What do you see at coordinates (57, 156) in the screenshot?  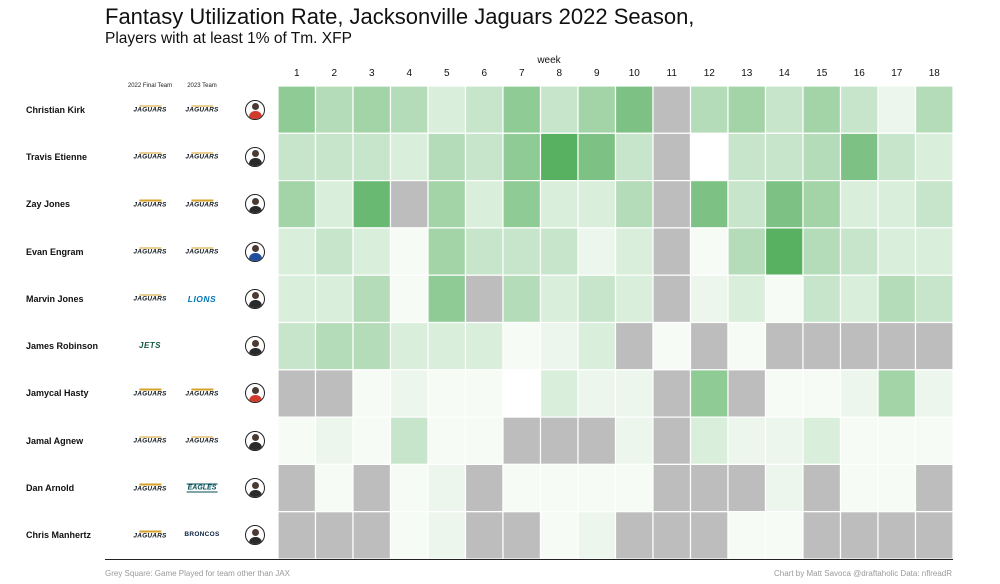 I see `player-name-travis-etienne: Travis Etienne` at bounding box center [57, 156].